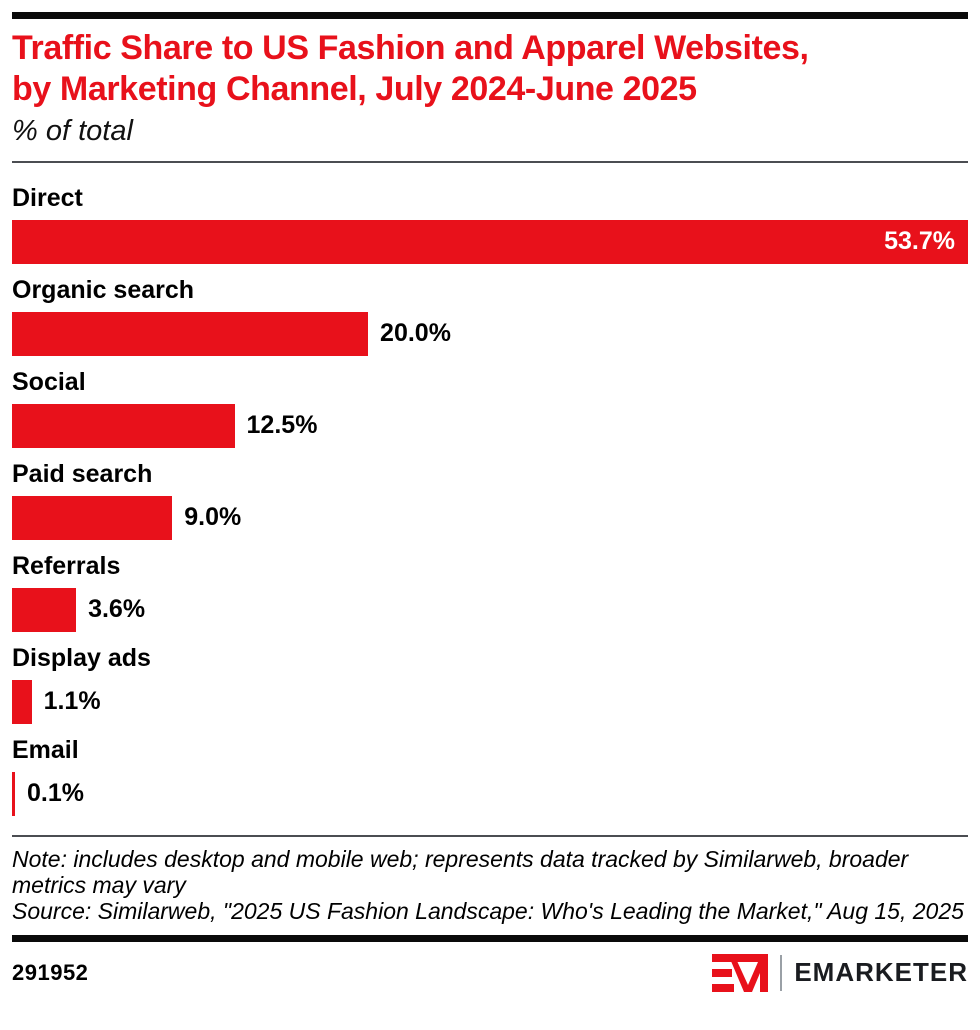 This screenshot has height=1030, width=980. I want to click on bar-row-direct: Direct 53.7%, so click(490, 224).